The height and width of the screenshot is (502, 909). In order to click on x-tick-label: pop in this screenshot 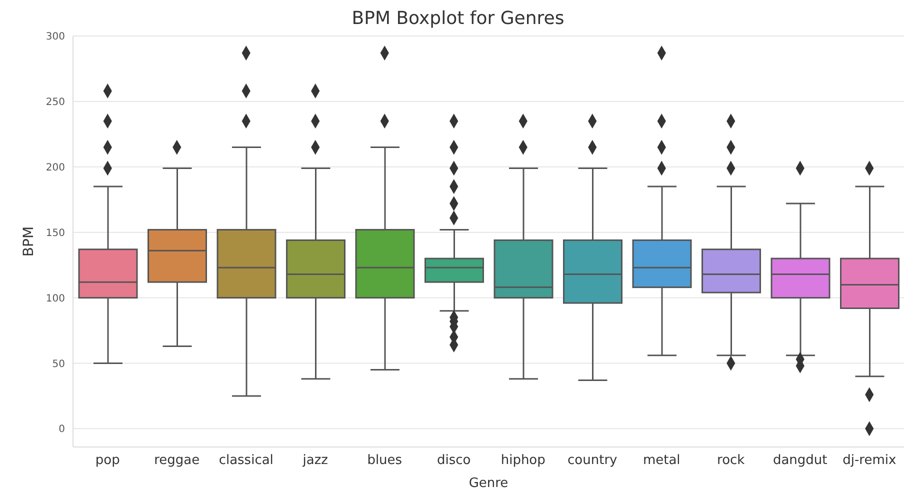, I will do `click(107, 460)`.